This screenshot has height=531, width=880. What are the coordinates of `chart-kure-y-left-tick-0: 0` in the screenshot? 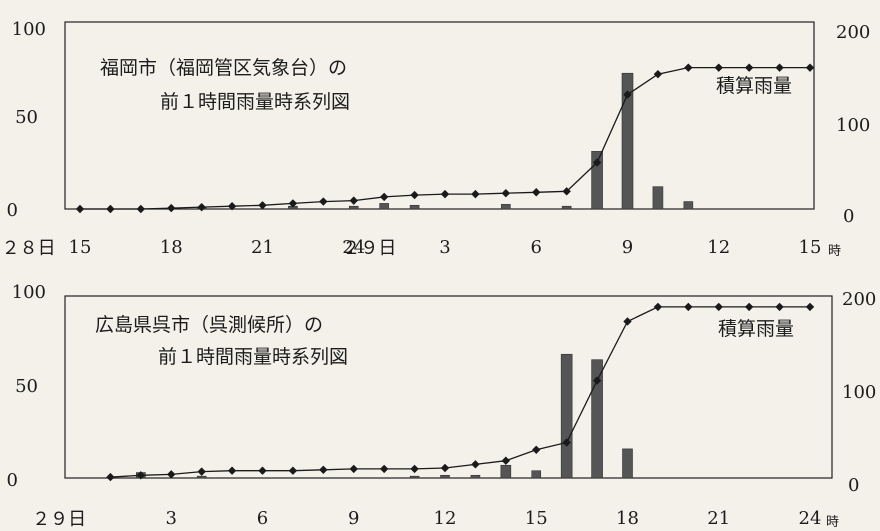 It's located at (12, 480).